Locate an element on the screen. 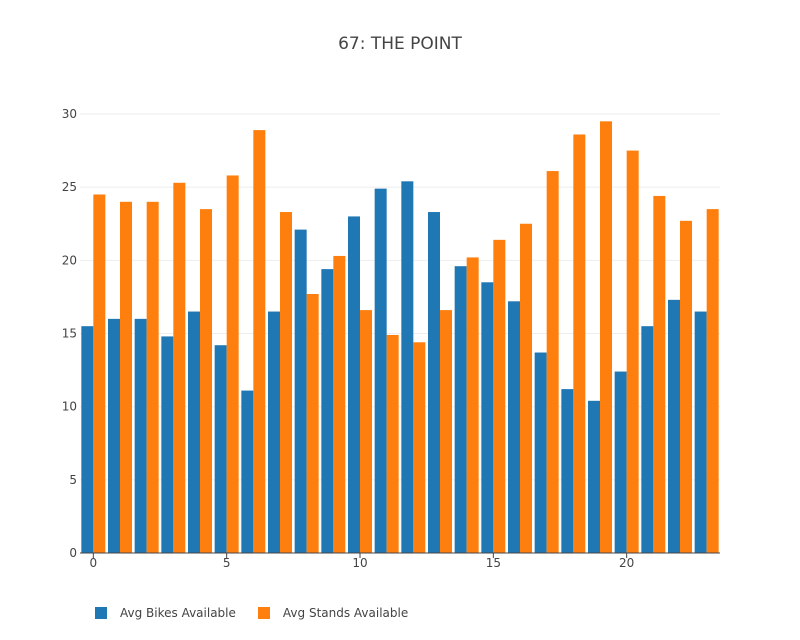  y-tick-label: 25 is located at coordinates (69, 187).